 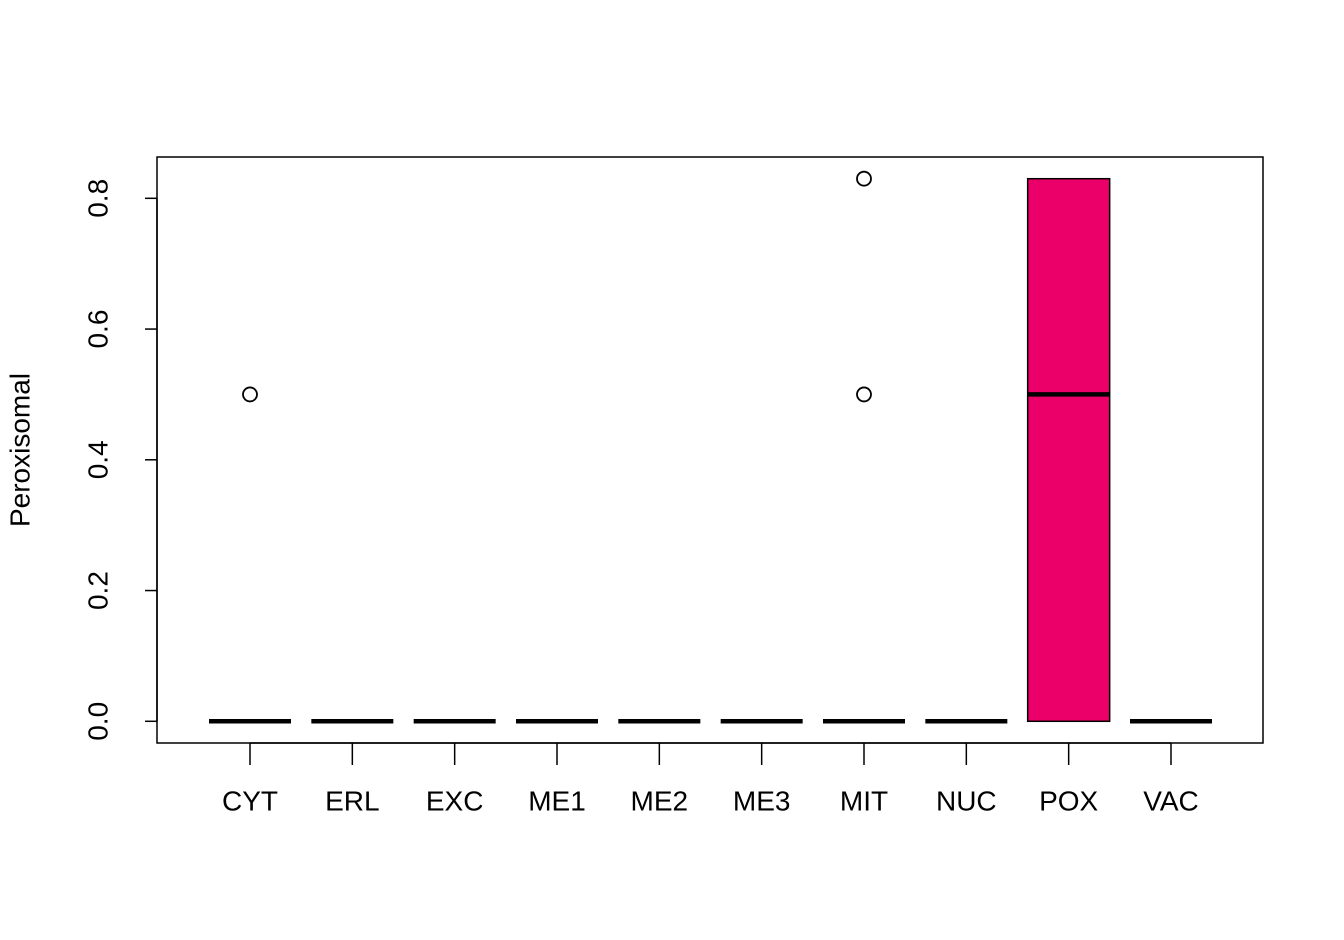 What do you see at coordinates (864, 800) in the screenshot?
I see `x-tick-label: MIT` at bounding box center [864, 800].